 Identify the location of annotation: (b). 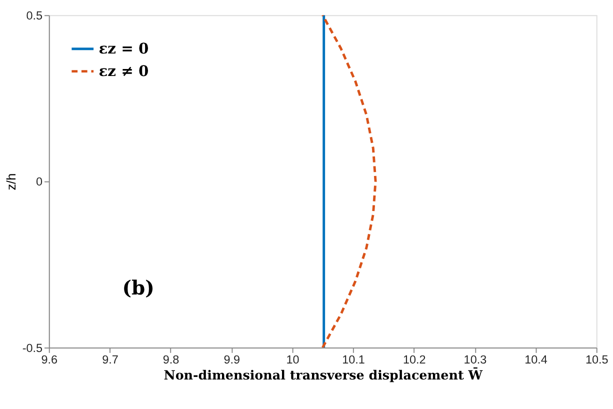
(138, 288).